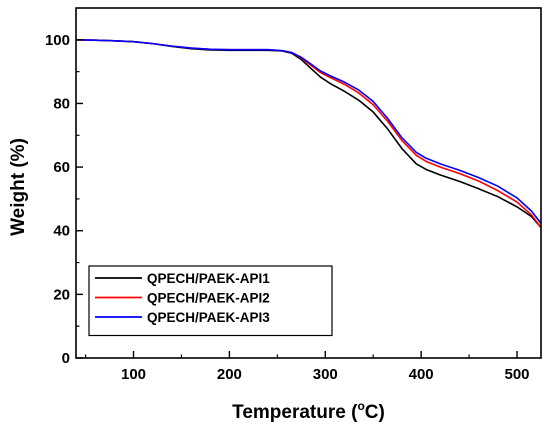 The height and width of the screenshot is (436, 550). Describe the element at coordinates (61, 103) in the screenshot. I see `y-tick-label: 80` at that location.